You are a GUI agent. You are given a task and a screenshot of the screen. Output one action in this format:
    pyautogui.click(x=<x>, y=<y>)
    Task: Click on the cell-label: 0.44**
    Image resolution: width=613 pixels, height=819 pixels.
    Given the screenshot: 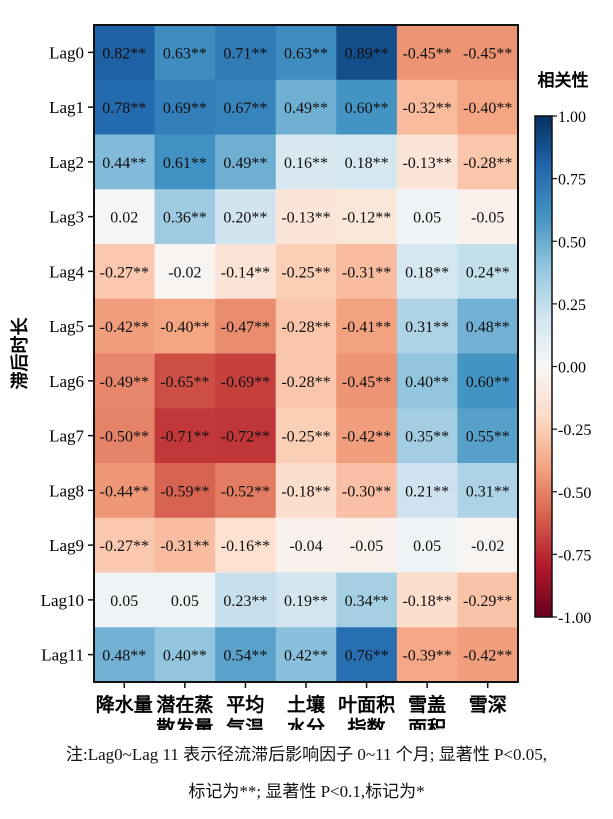 What is the action you would take?
    pyautogui.click(x=124, y=163)
    